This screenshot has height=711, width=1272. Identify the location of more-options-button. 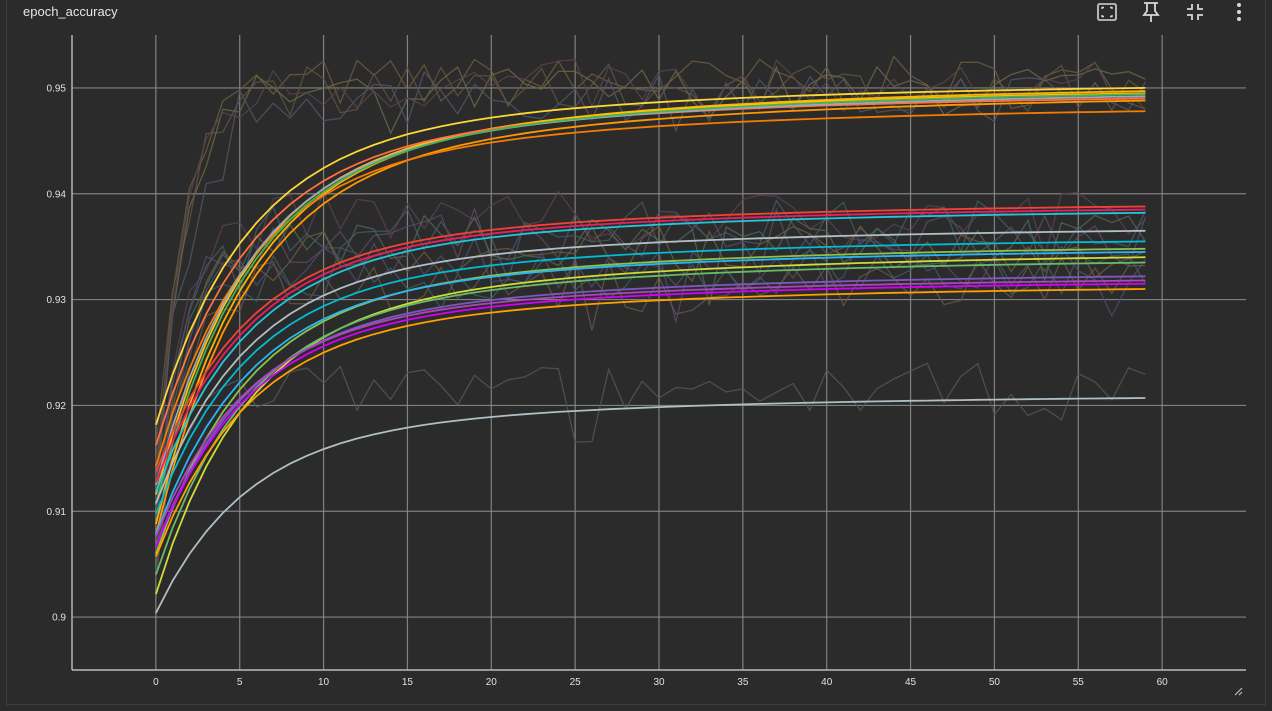
(1239, 12).